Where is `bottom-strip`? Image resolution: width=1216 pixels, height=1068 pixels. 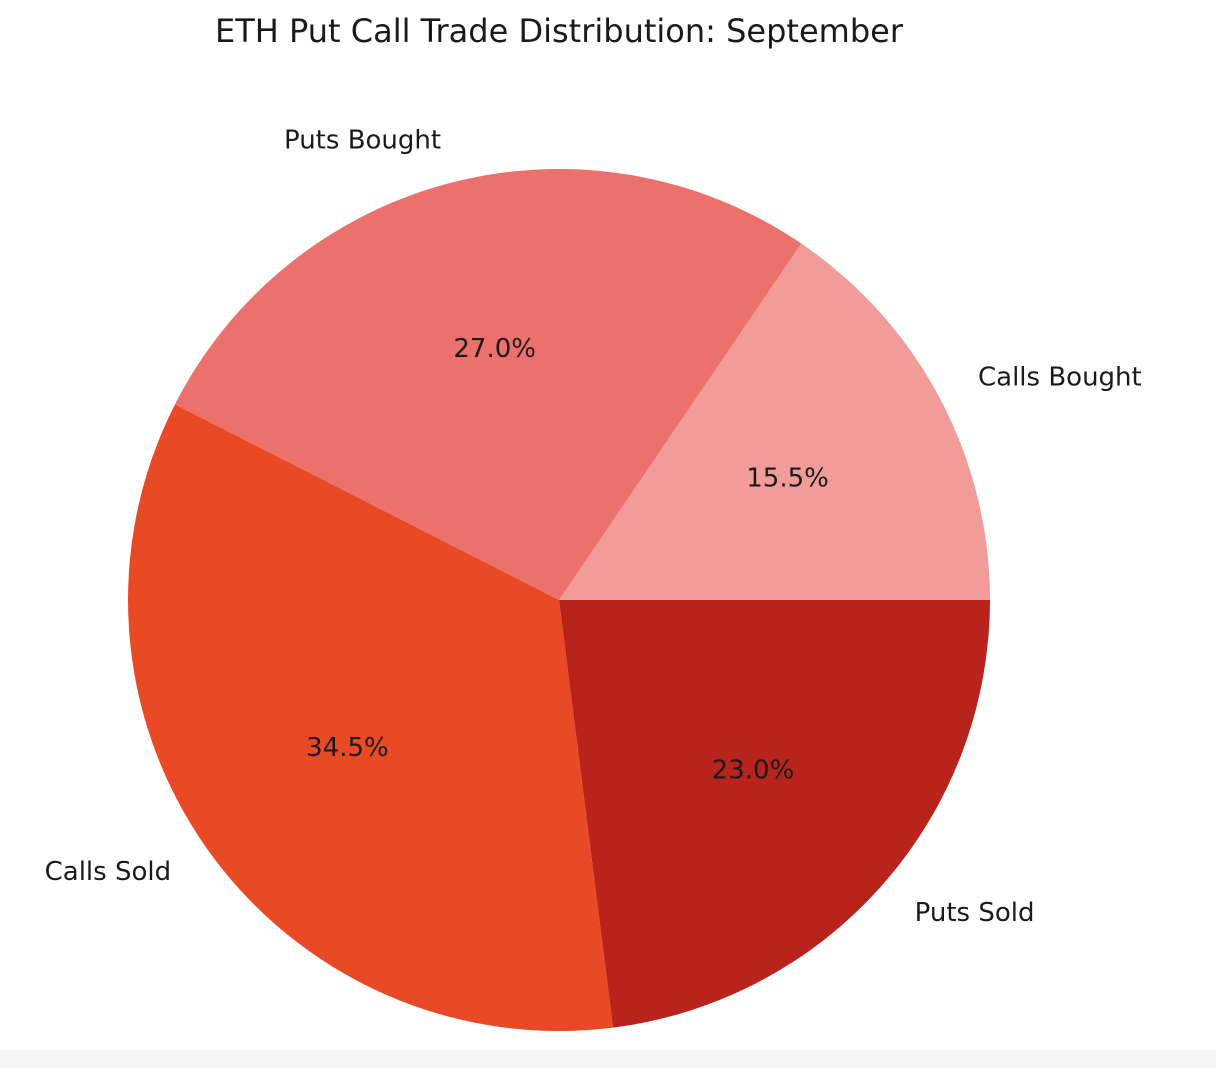 bottom-strip is located at coordinates (608, 1059).